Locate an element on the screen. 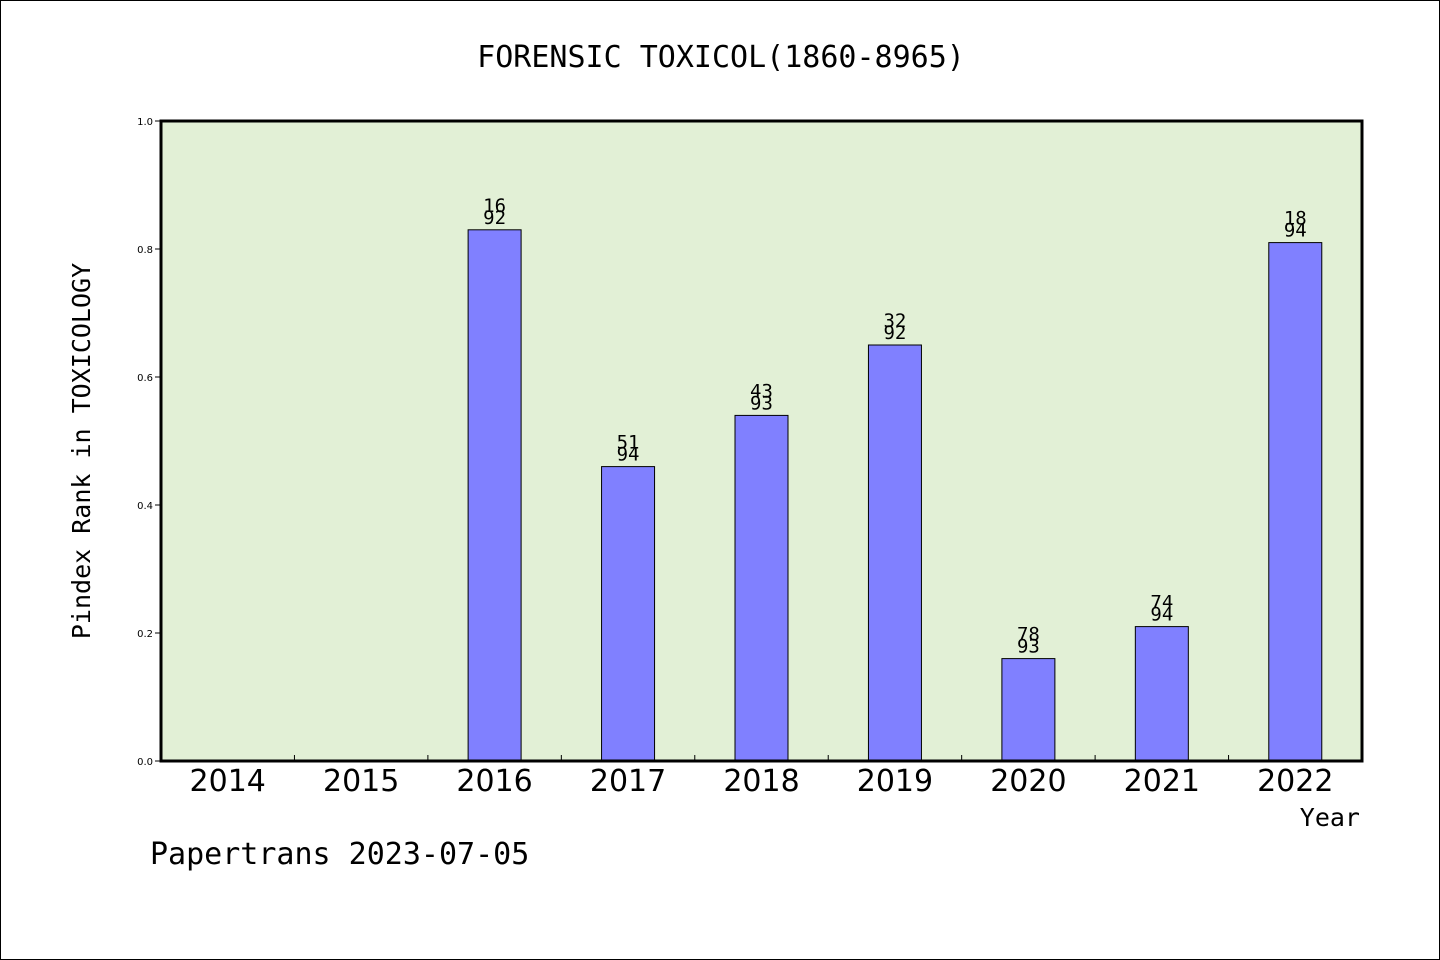 The image size is (1440, 960). bar-data-label: 18 94 is located at coordinates (1295, 225).